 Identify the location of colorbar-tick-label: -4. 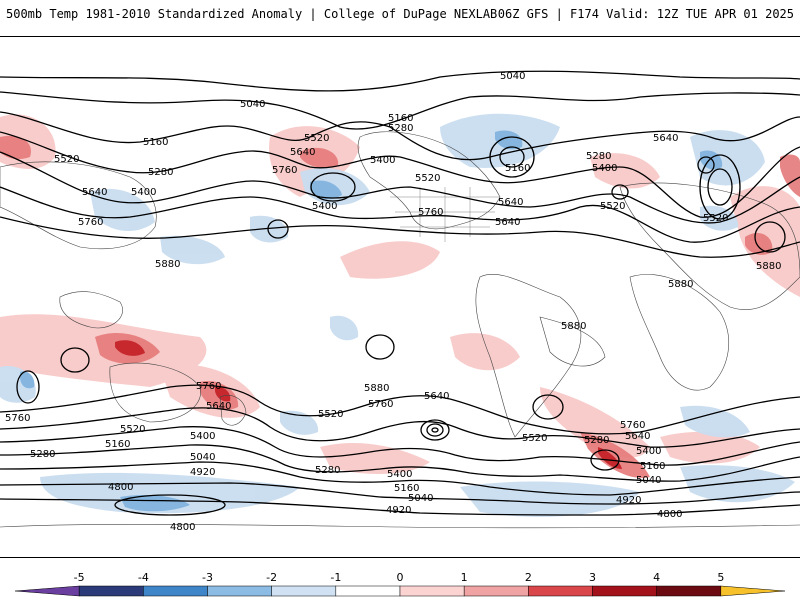
(143, 577).